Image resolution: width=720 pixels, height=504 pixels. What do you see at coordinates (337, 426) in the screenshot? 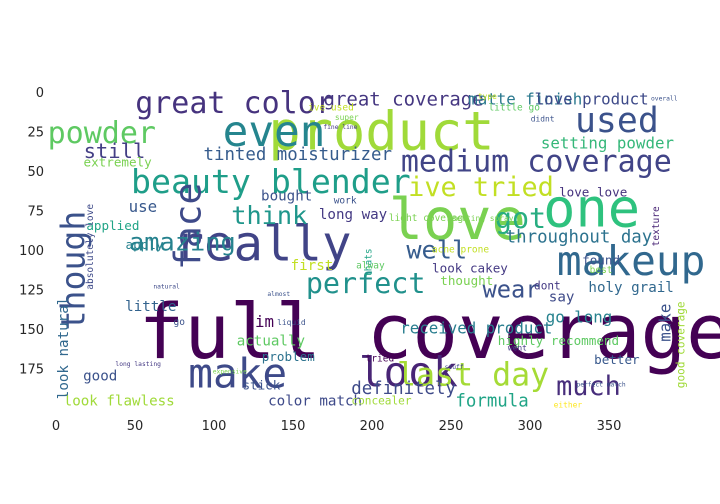
I see `x-axis-ticks: 0 50 100 150 200 250 300 350` at bounding box center [337, 426].